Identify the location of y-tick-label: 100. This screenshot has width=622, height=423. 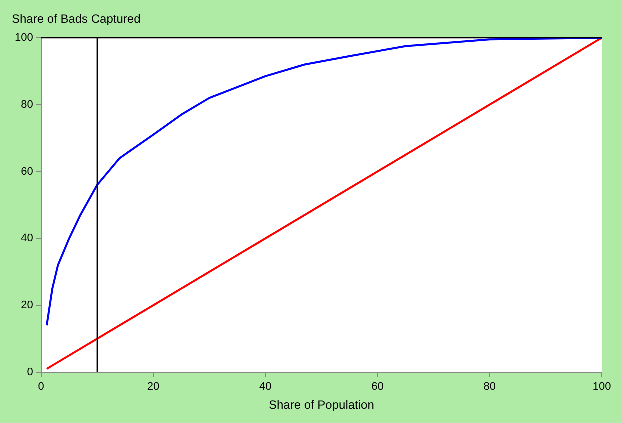
(24, 38).